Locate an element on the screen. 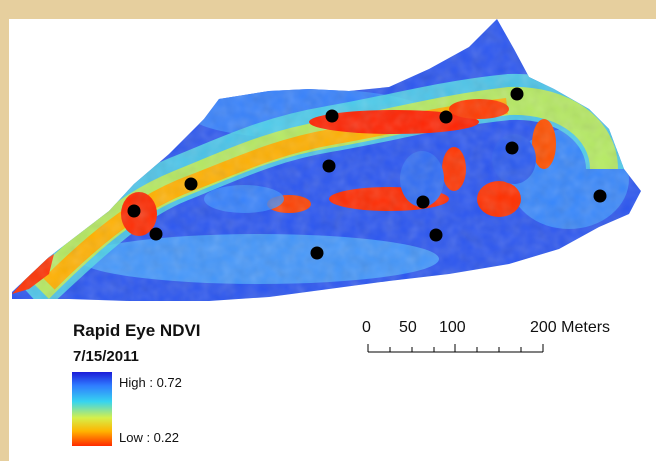  legend-title: Rapid Eye NDVI is located at coordinates (137, 330).